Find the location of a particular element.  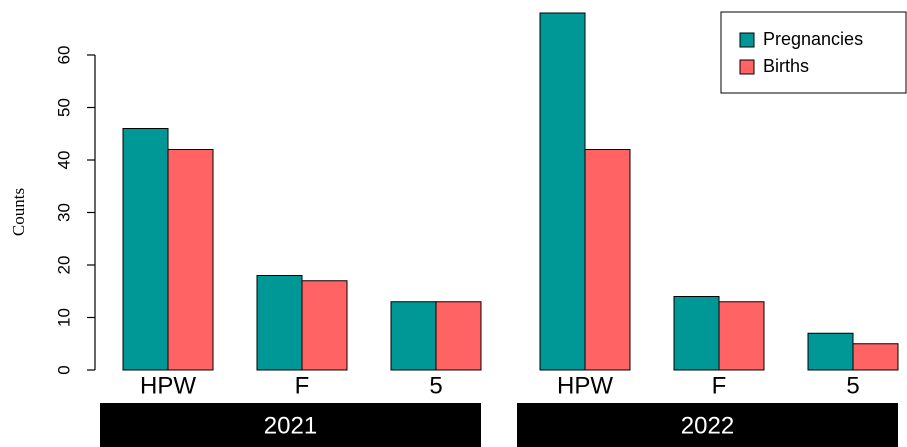

legend-label: Pregnancies is located at coordinates (813, 39).